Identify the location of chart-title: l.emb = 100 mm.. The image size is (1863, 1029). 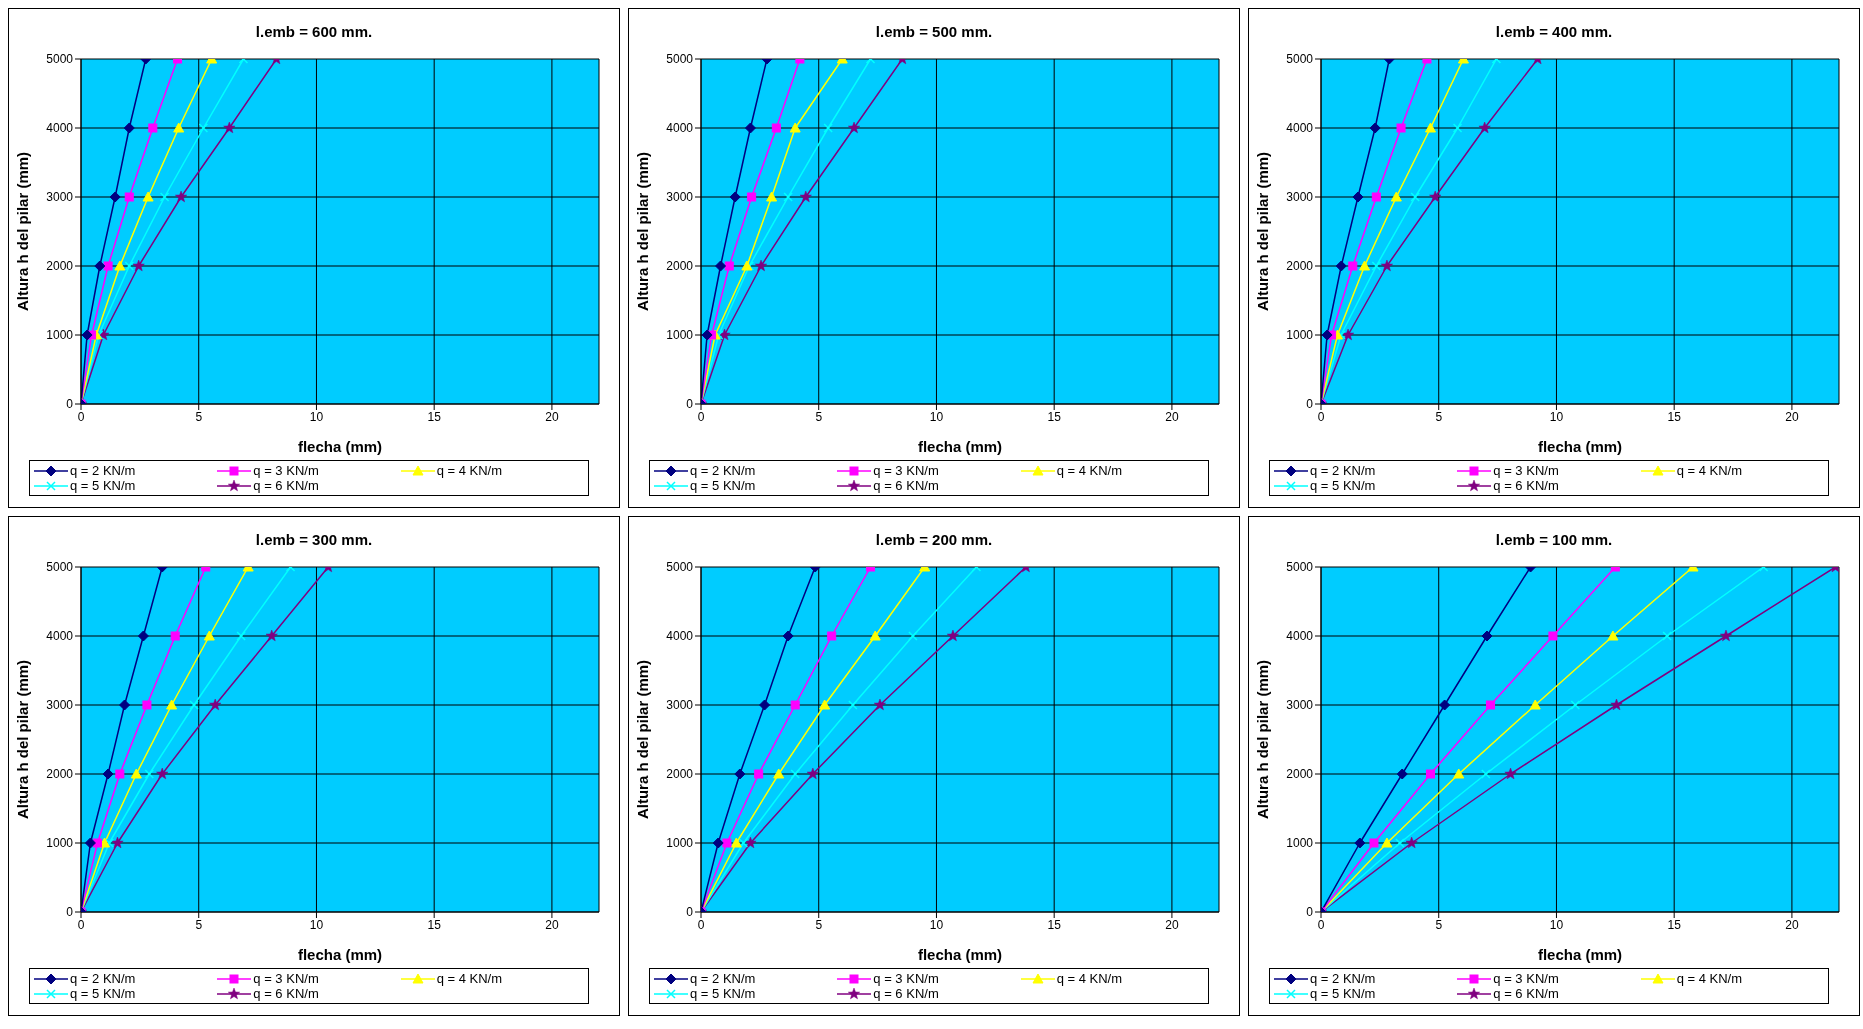
(1554, 540).